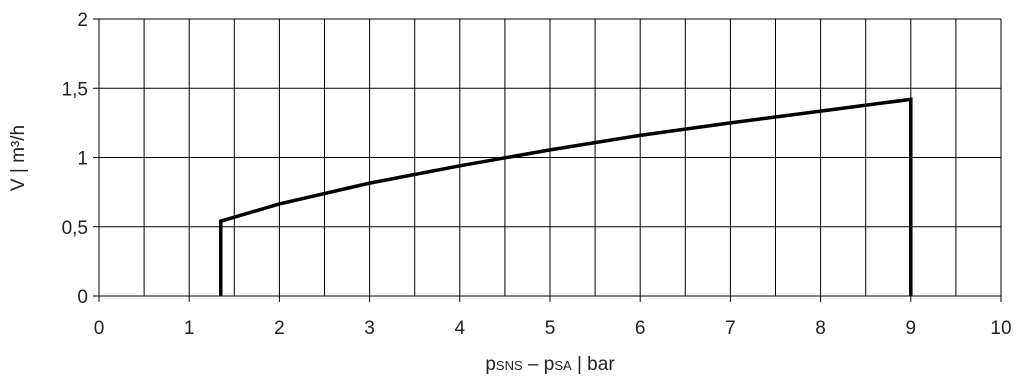  What do you see at coordinates (1000, 328) in the screenshot?
I see `x-tick-label: 10` at bounding box center [1000, 328].